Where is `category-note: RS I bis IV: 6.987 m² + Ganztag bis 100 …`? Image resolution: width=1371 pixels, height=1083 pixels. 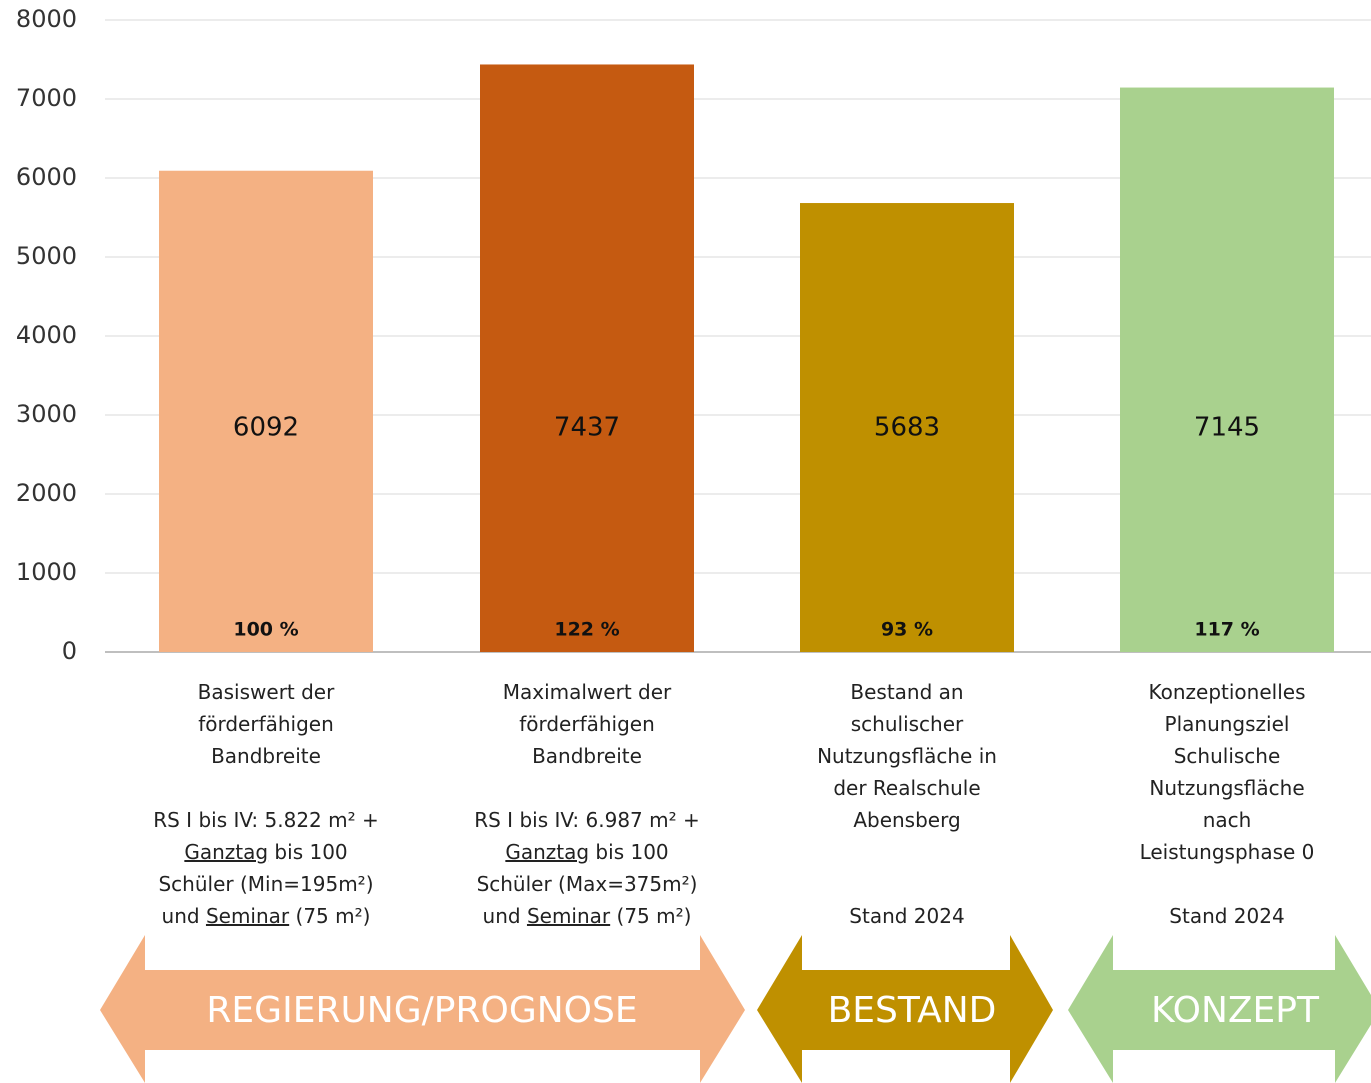
category-note: RS I bis IV: 6.987 m² + Ganztag bis 100 … is located at coordinates (587, 868).